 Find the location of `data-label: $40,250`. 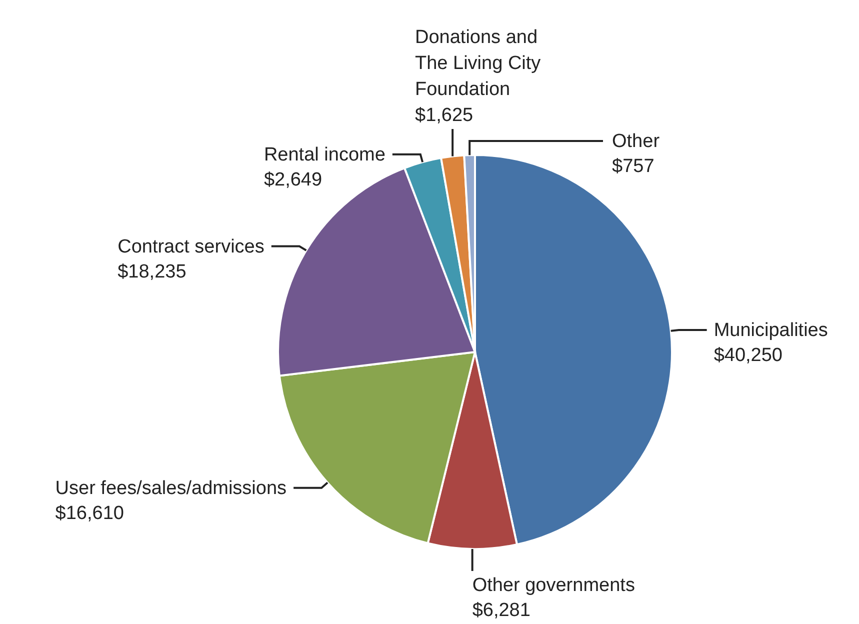

data-label: $40,250 is located at coordinates (748, 355).